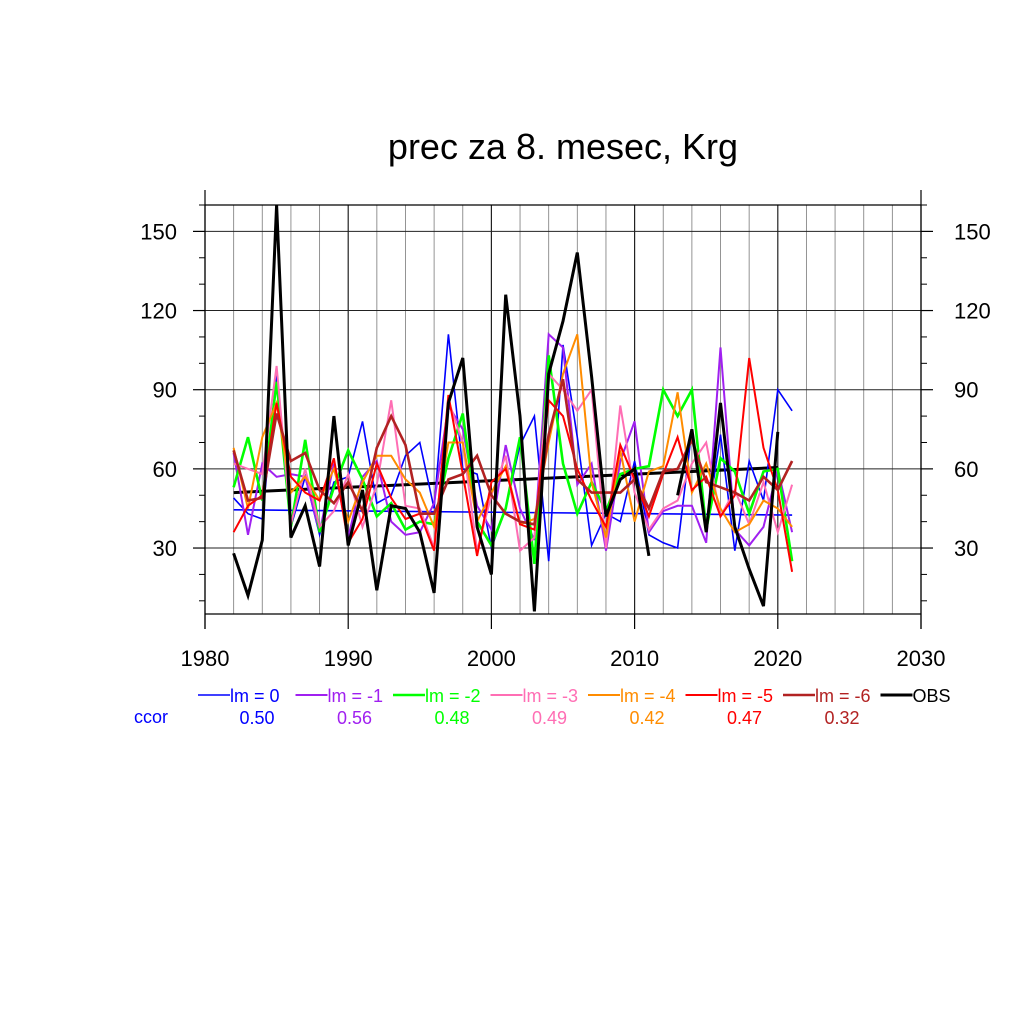  Describe the element at coordinates (255, 696) in the screenshot. I see `legend-label: lm = 0` at that location.